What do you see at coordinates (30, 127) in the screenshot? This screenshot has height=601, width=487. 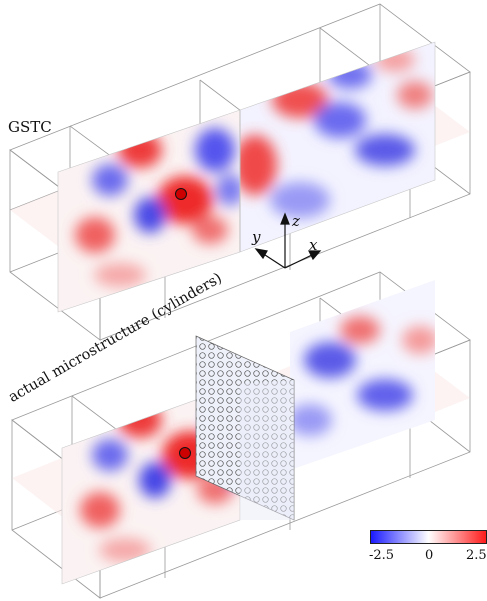 I see `gstc-label: GSTC` at bounding box center [30, 127].